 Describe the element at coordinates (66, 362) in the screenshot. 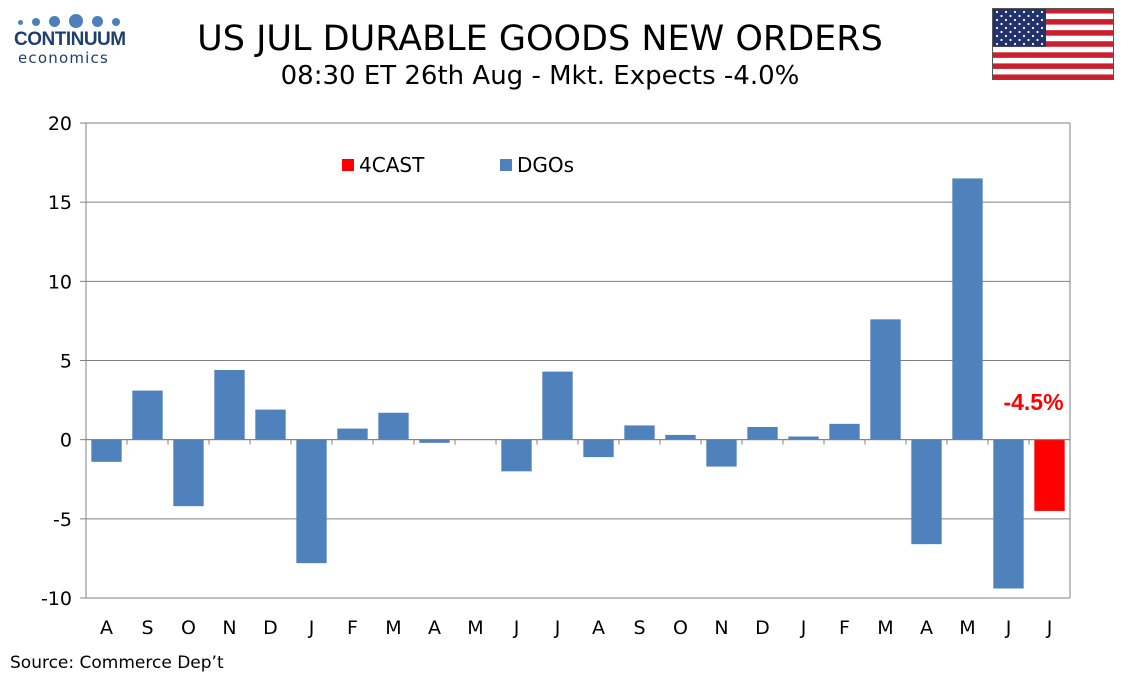

I see `y-tick-label: 5` at that location.